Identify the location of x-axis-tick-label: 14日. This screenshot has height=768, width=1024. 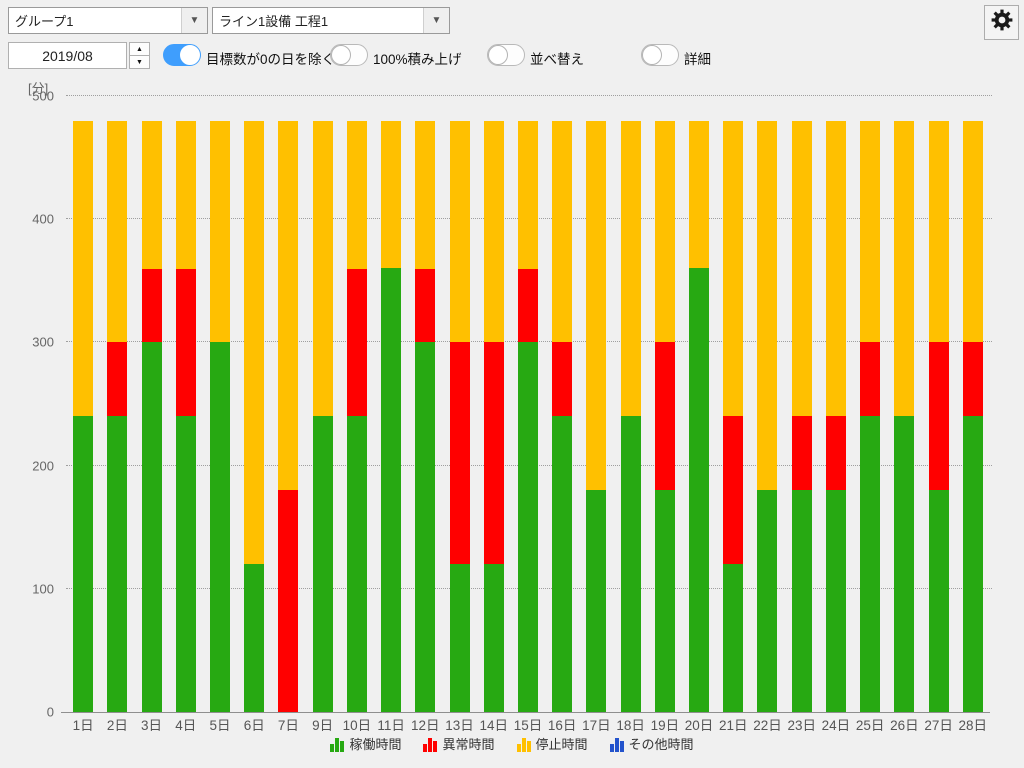
(493, 725).